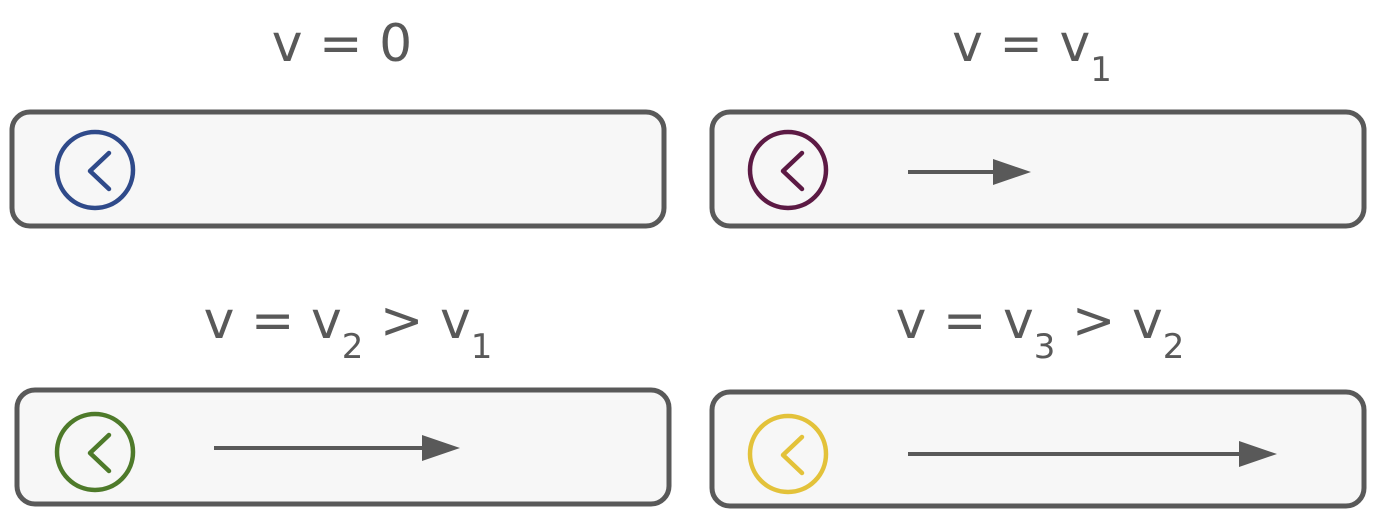  Describe the element at coordinates (342, 44) in the screenshot. I see `panel-label: v = 0` at that location.